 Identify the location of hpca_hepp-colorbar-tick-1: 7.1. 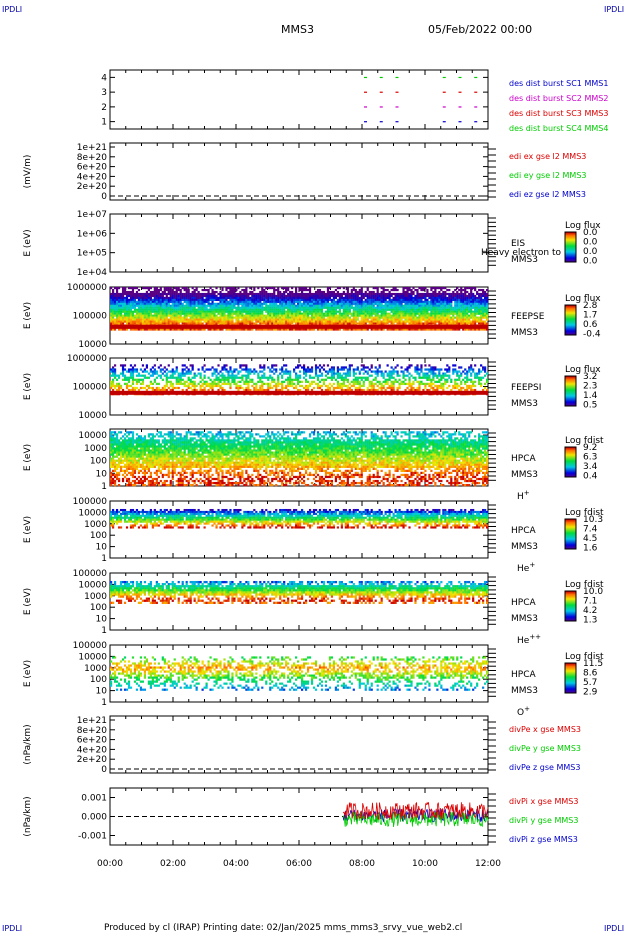
(590, 602).